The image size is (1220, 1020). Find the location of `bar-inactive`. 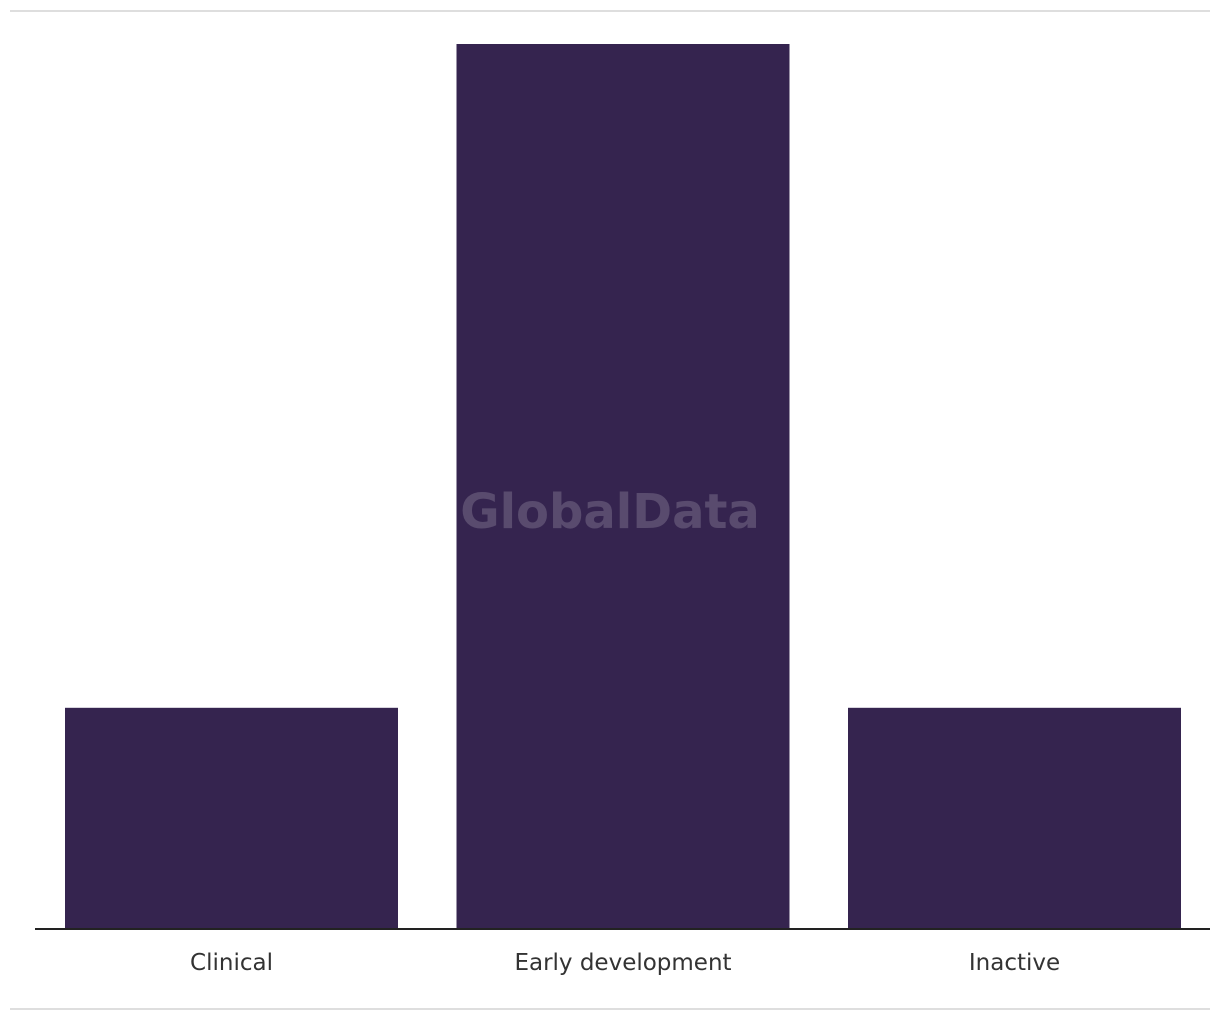

bar-inactive is located at coordinates (1014, 818).